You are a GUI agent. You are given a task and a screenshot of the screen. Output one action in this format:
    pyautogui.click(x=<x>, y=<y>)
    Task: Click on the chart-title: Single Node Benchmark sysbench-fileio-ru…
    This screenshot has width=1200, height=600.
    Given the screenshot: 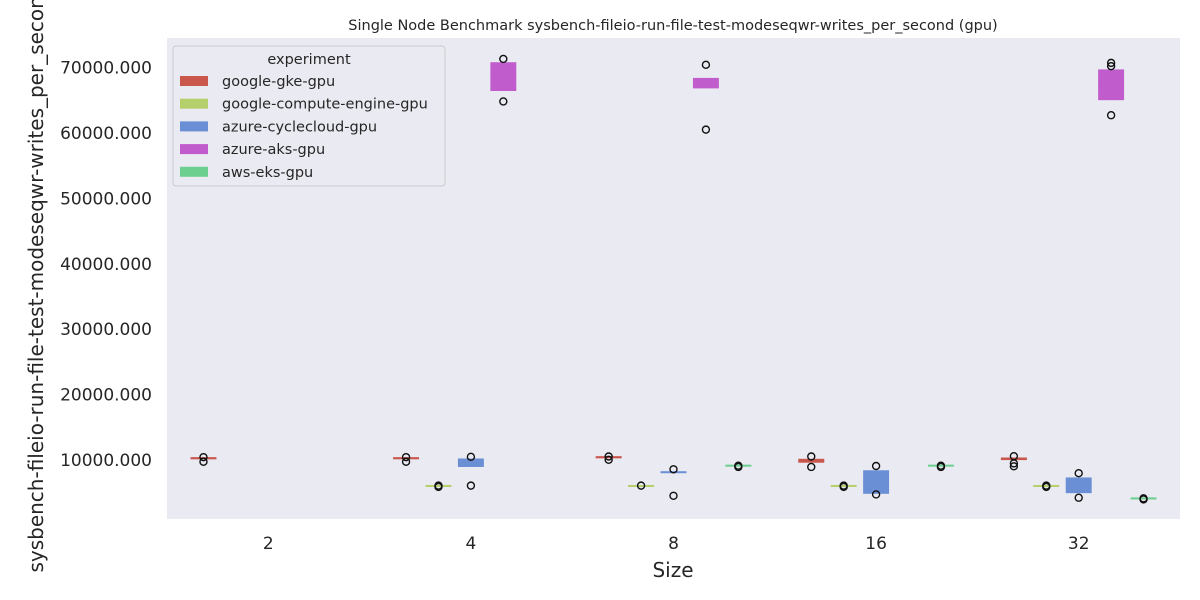 What is the action you would take?
    pyautogui.click(x=672, y=26)
    